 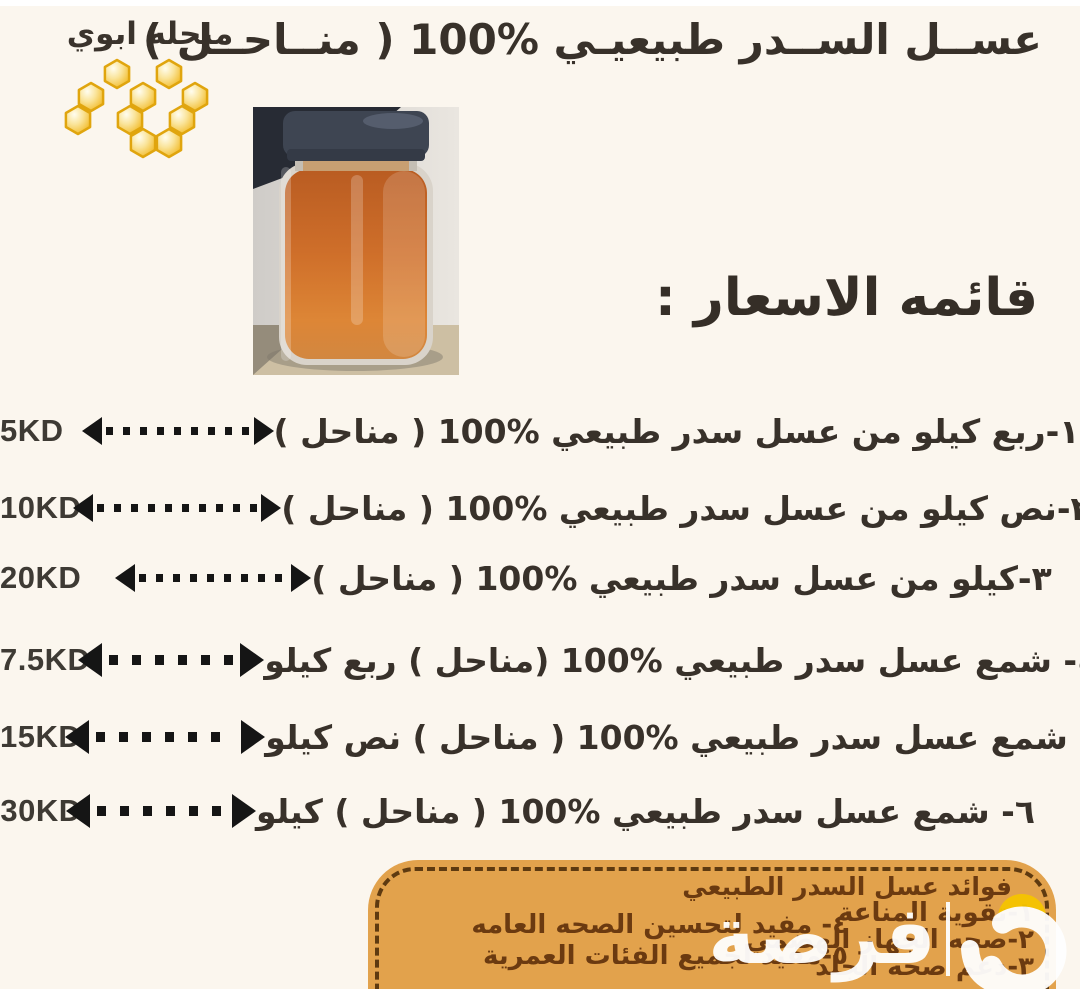 I want to click on price-value: 5KD, so click(x=32, y=430).